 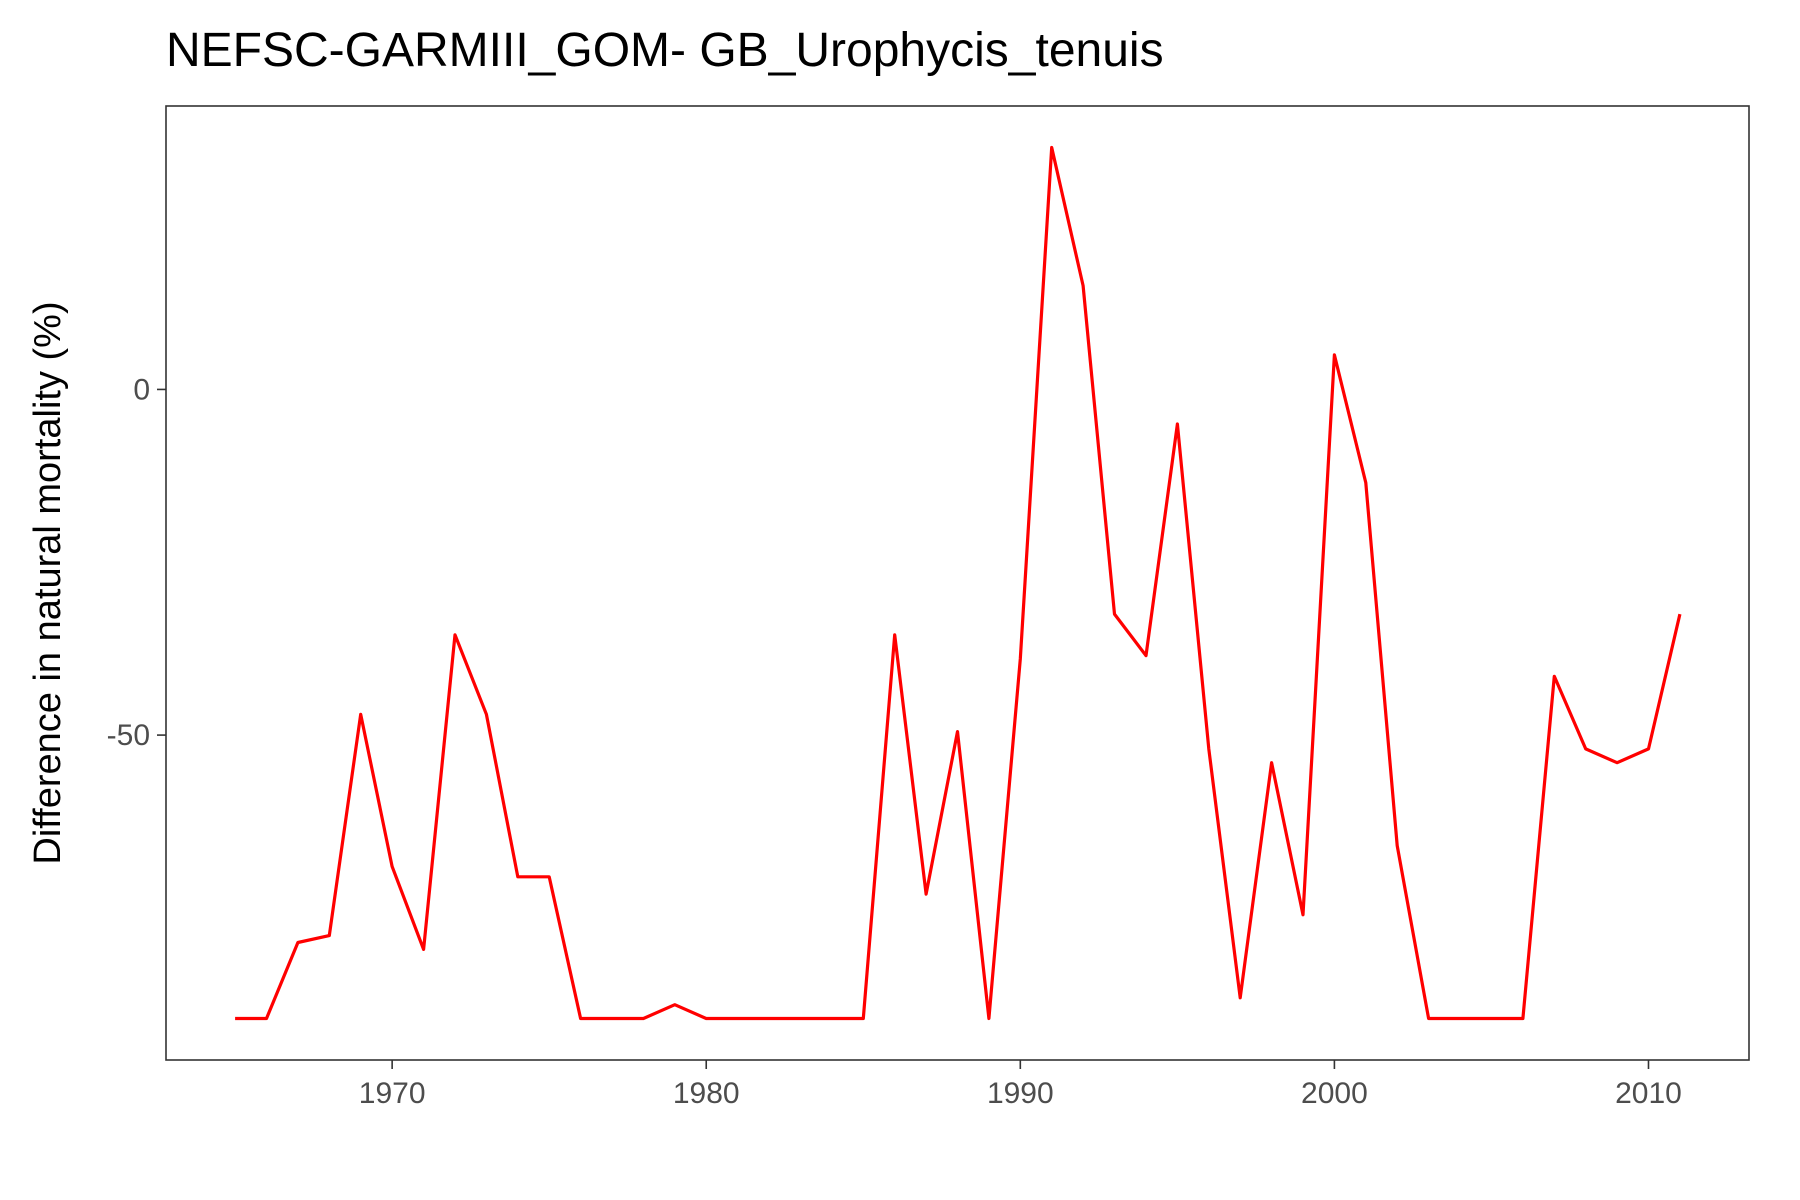 I want to click on x-axis: 1970 1980 1990 2000 2010, so click(x=1020, y=1085).